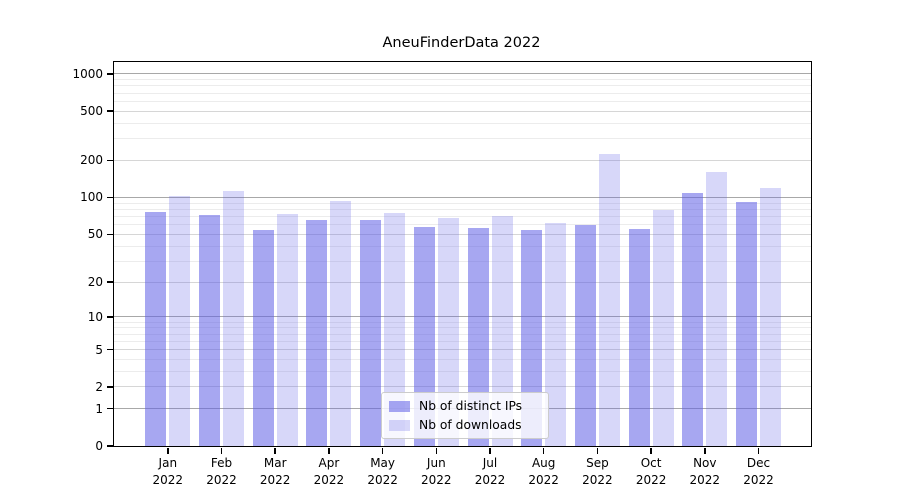 The image size is (900, 500). Describe the element at coordinates (275, 471) in the screenshot. I see `x-tick-label-mar: Mar 2022` at that location.